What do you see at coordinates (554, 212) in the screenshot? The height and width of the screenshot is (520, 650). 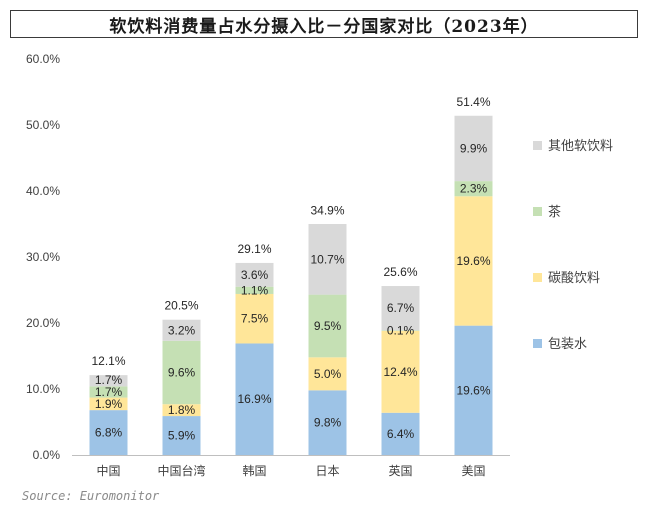 I see `legend-label: 茶` at bounding box center [554, 212].